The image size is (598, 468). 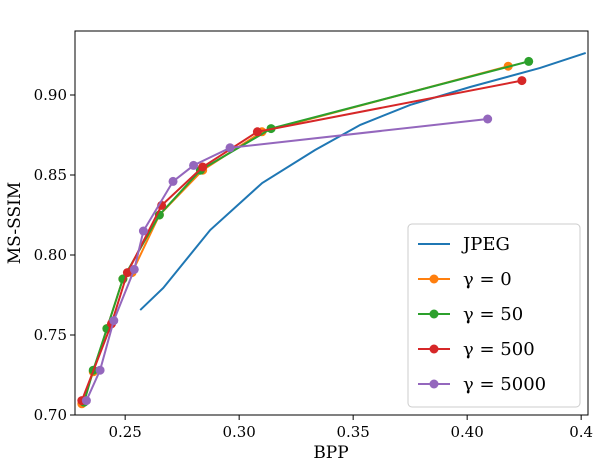 I want to click on x-tick-label: 0.35, so click(x=352, y=432).